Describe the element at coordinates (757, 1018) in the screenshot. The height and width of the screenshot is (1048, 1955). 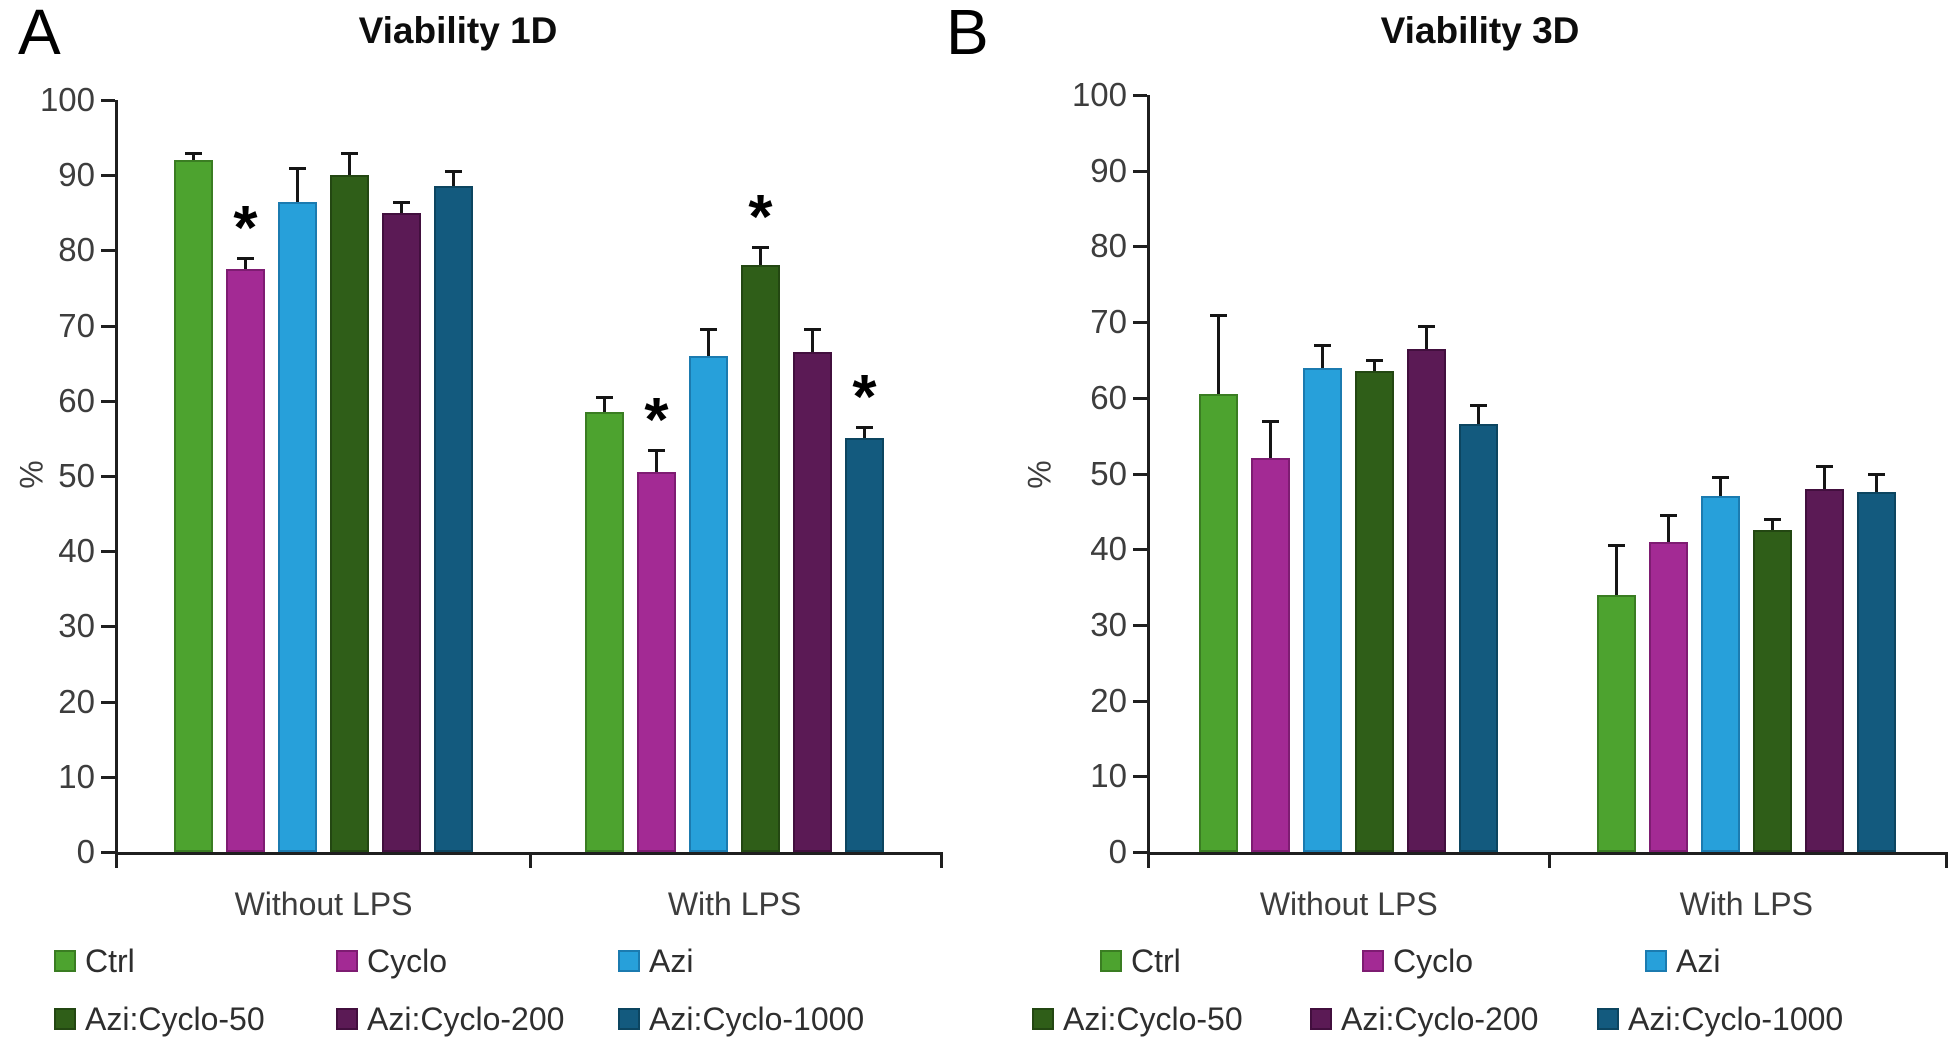
I see `legend-label: Azi:Cyclo-1000` at that location.